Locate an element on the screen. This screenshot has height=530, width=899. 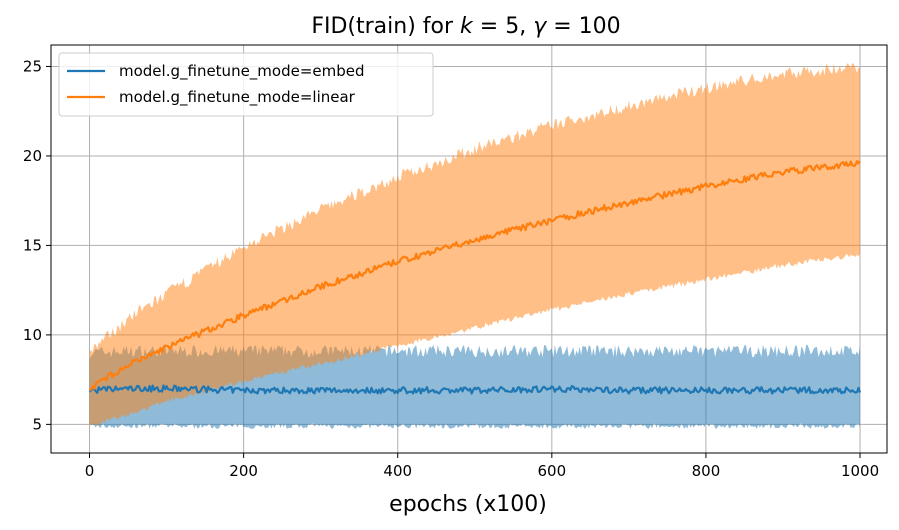
y-tick-label: 25 is located at coordinates (32, 66).